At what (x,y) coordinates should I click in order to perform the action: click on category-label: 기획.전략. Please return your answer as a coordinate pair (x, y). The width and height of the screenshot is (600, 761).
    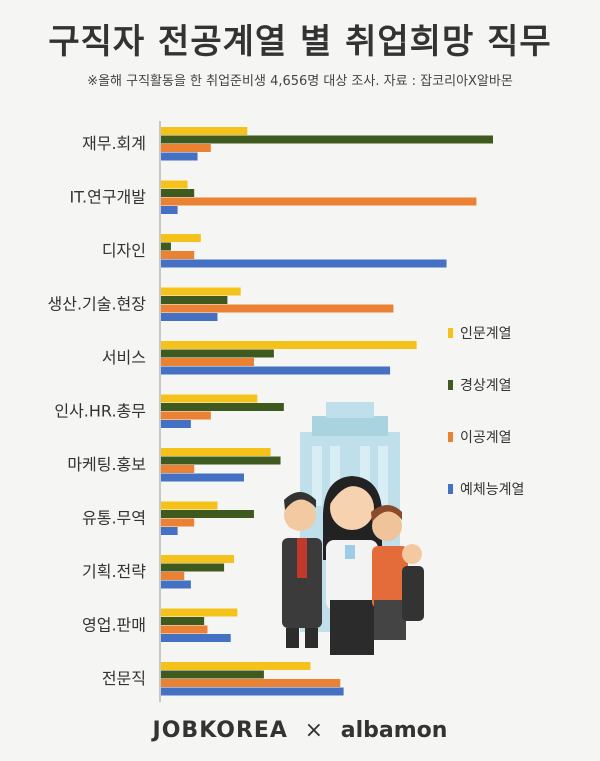
    Looking at the image, I should click on (114, 571).